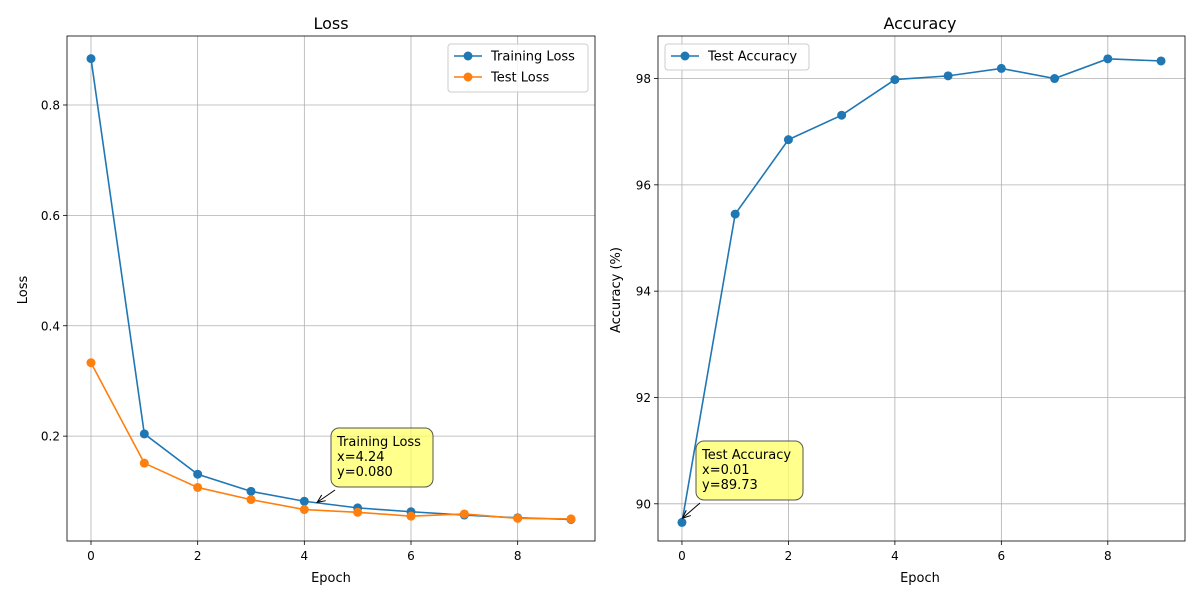 The image size is (1200, 600). I want to click on accuracy-legend: Test Accuracy, so click(737, 57).